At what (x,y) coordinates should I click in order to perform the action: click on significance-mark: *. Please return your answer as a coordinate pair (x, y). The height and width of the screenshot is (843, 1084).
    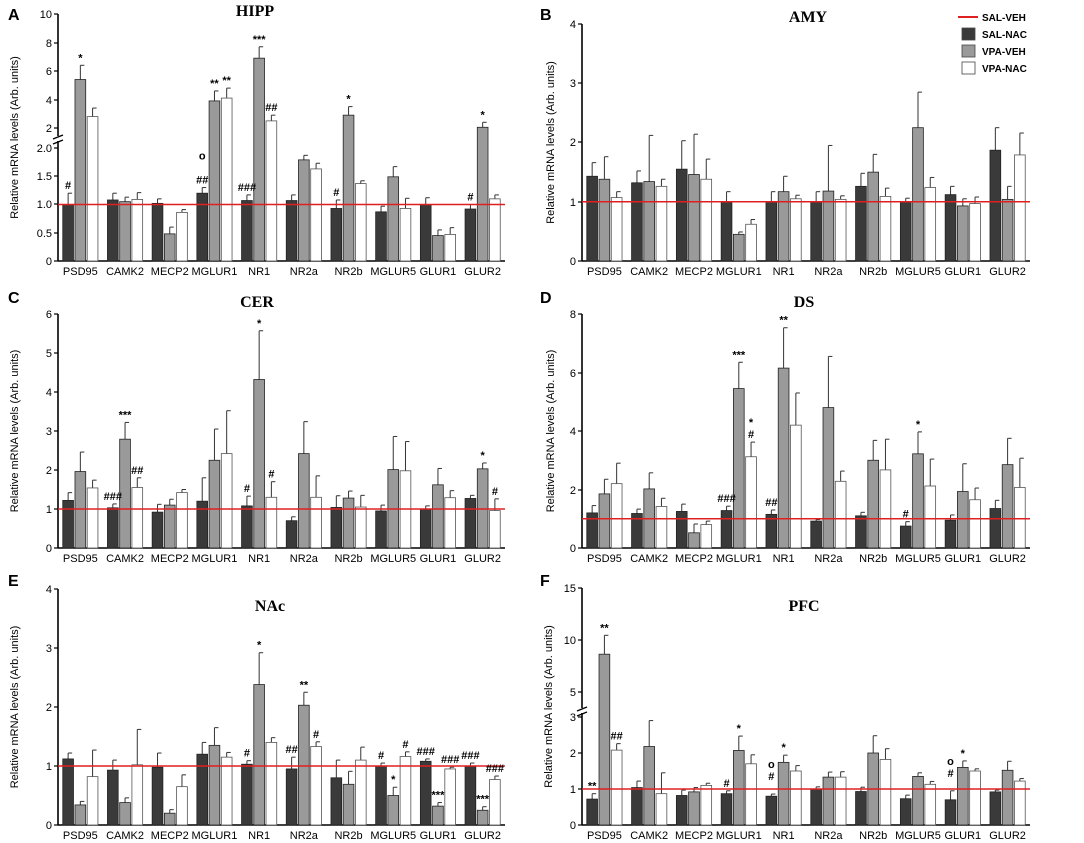
    Looking at the image, I should click on (739, 729).